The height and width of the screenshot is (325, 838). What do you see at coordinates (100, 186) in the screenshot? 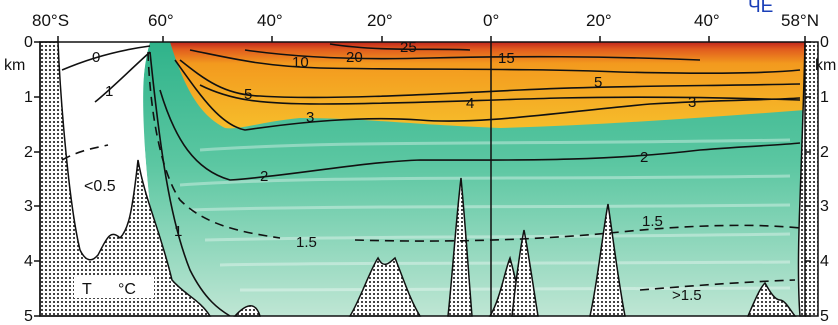
I see `contour-label: <0.5` at bounding box center [100, 186].